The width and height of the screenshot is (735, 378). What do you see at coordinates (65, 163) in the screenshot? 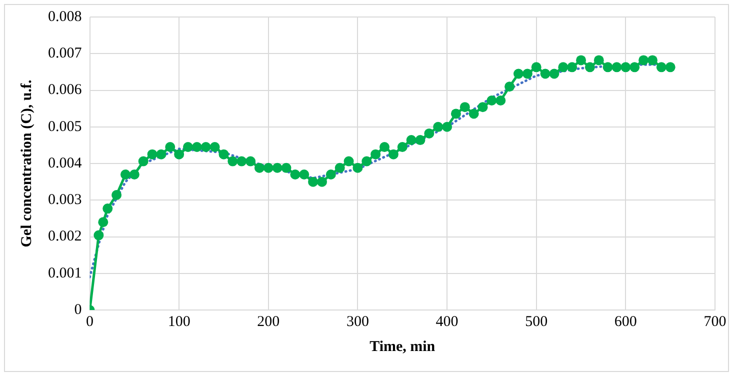
I see `y-tick-label: 0.004` at bounding box center [65, 163].